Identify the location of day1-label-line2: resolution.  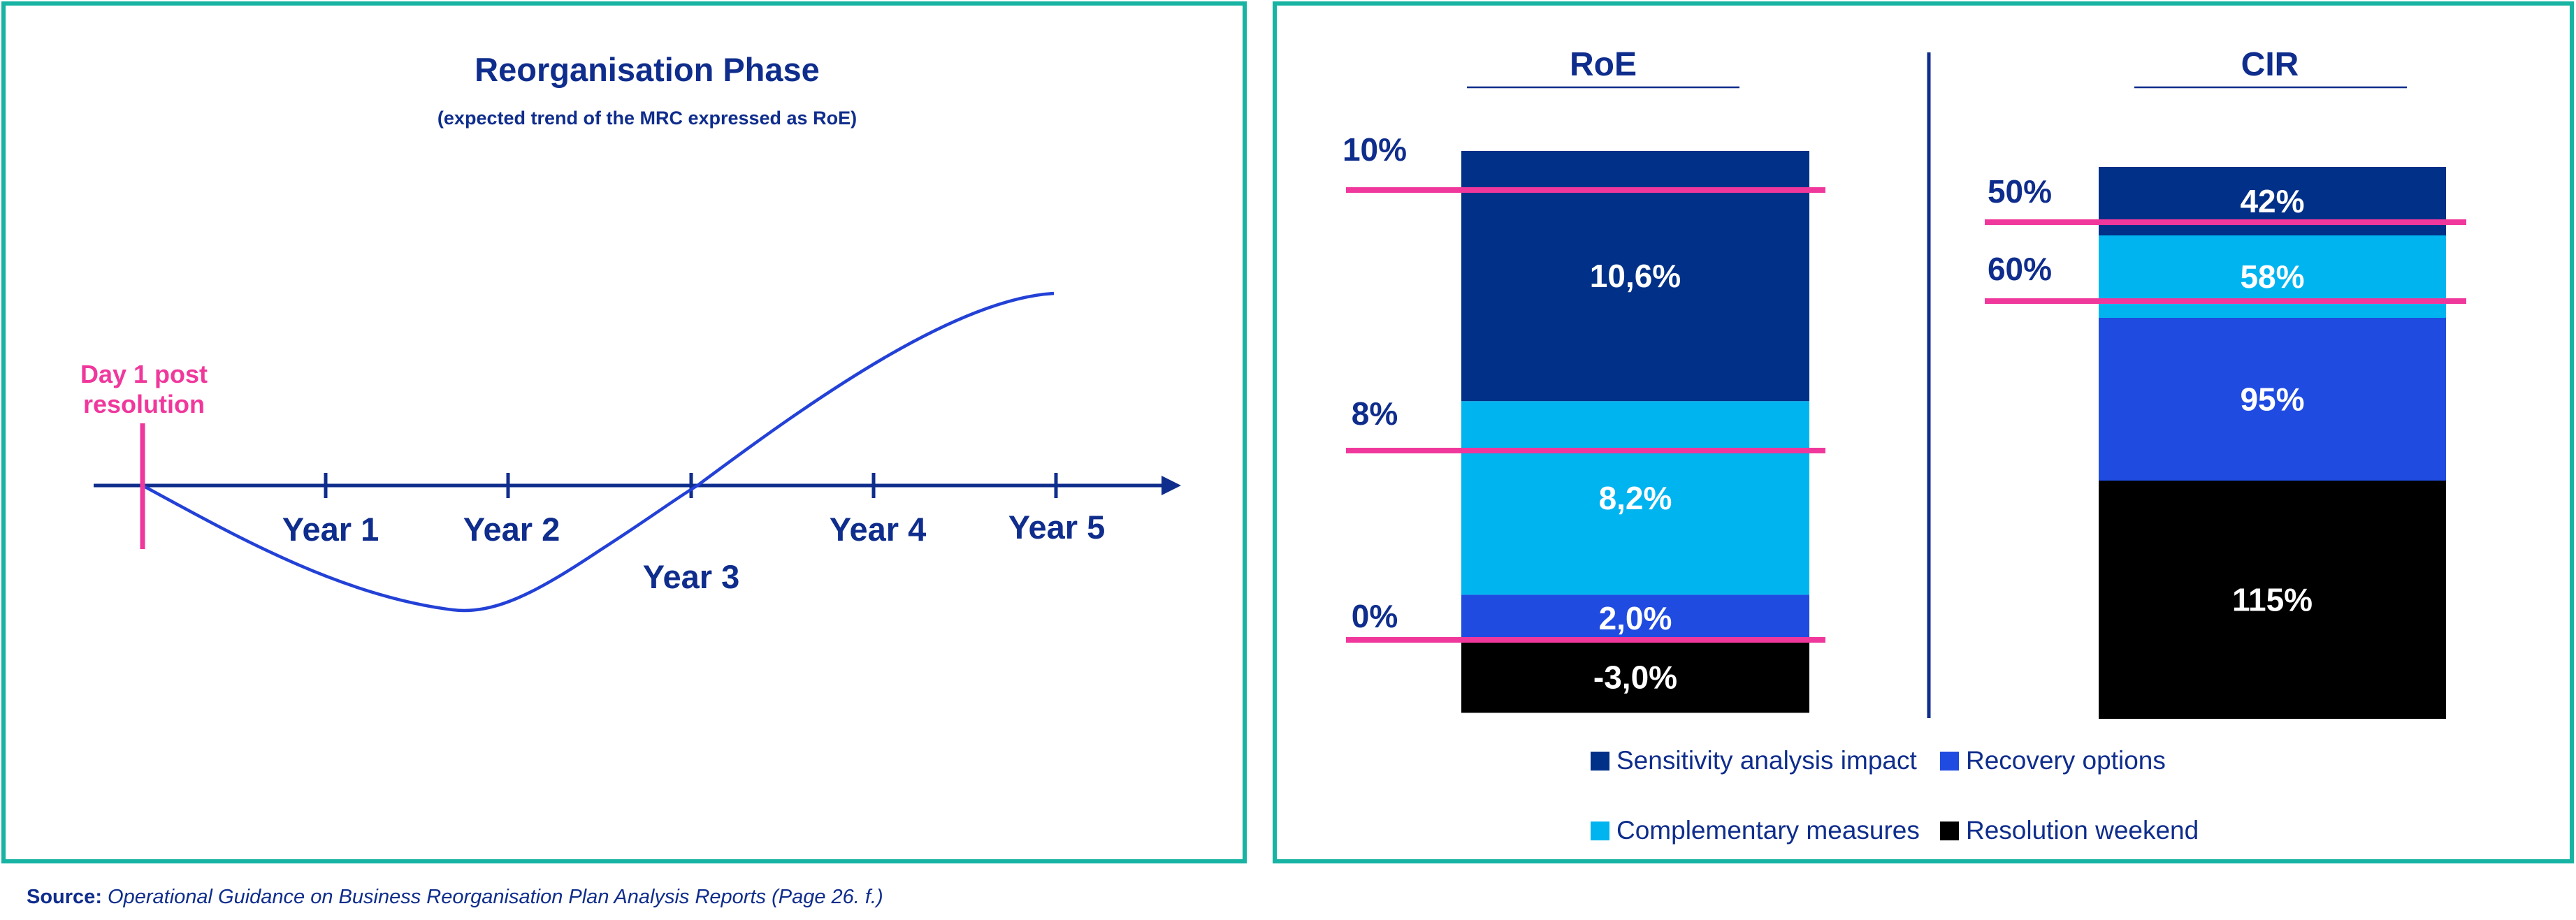
(144, 404).